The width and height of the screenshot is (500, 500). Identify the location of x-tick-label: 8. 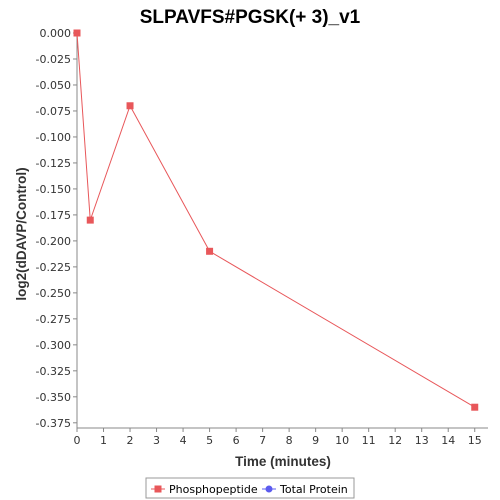
(289, 440).